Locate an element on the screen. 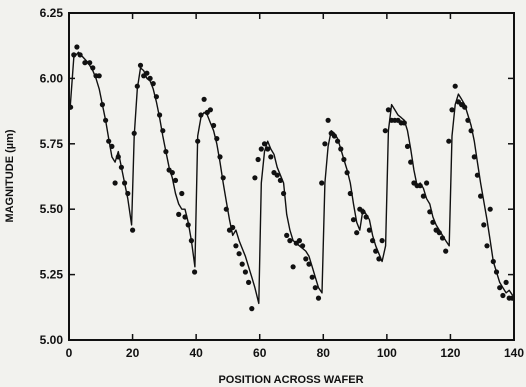 The height and width of the screenshot is (387, 526). y-tick-label: 5.75 is located at coordinates (52, 144).